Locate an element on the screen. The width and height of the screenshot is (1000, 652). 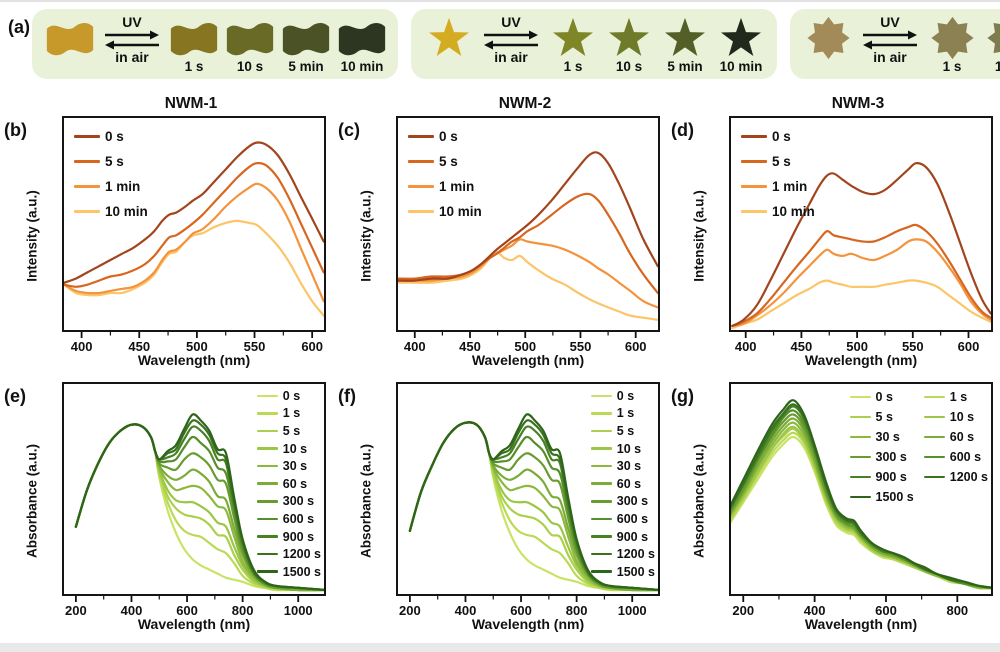
plot-area: 400 450 500 550 600 is located at coordinates (528, 235).